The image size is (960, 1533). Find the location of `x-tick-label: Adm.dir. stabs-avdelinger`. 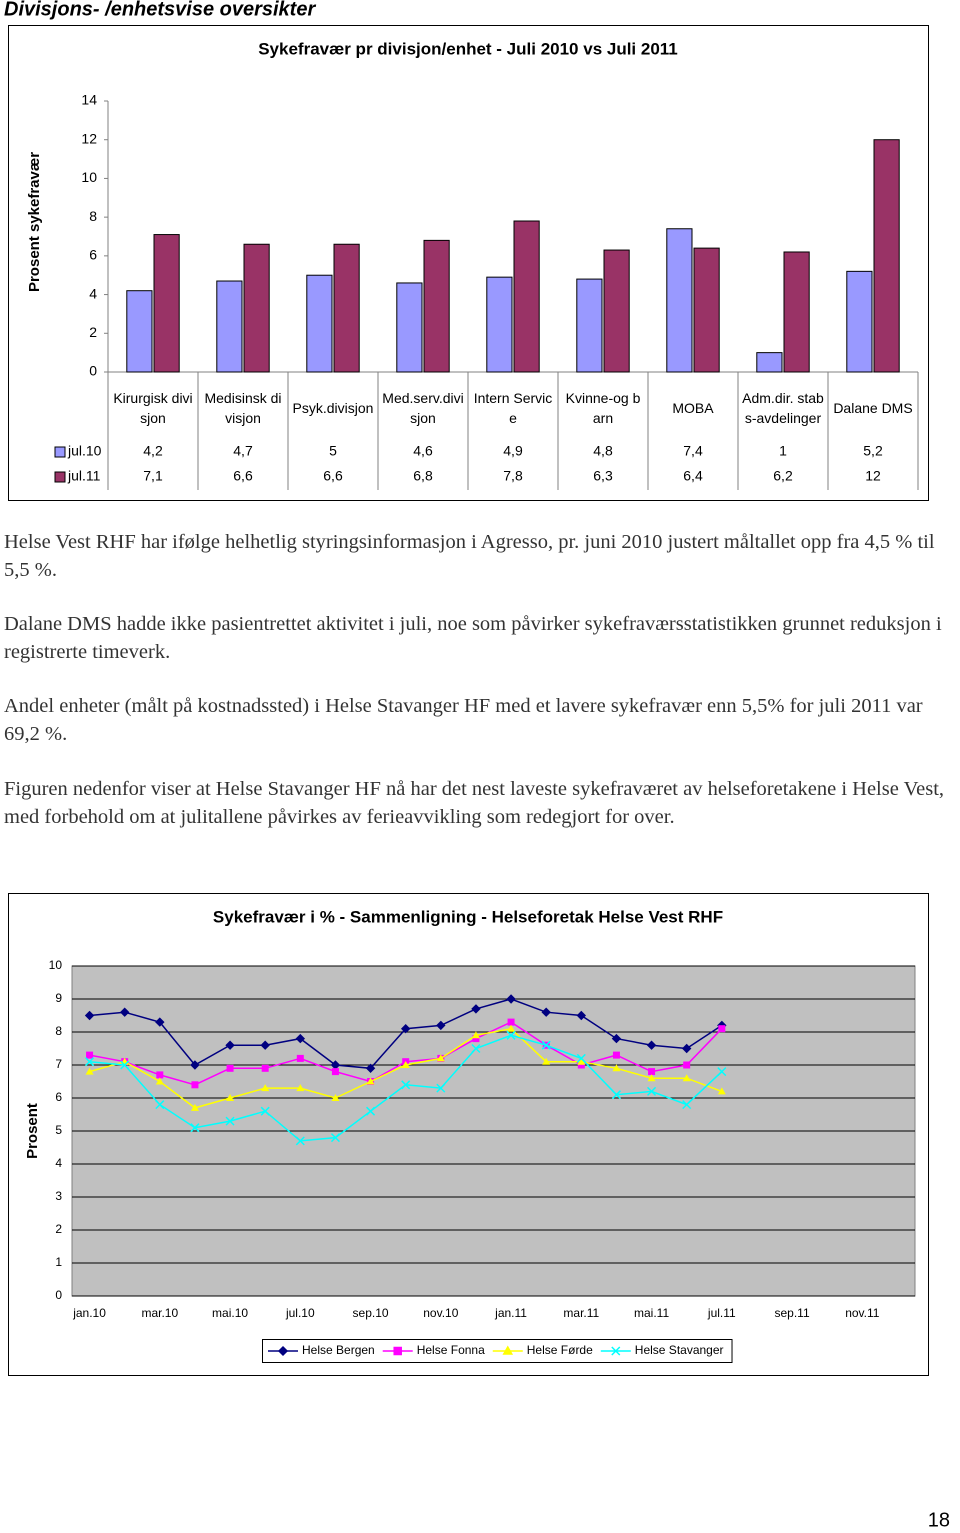

x-tick-label: Adm.dir. stabs-avdelinger is located at coordinates (783, 408).